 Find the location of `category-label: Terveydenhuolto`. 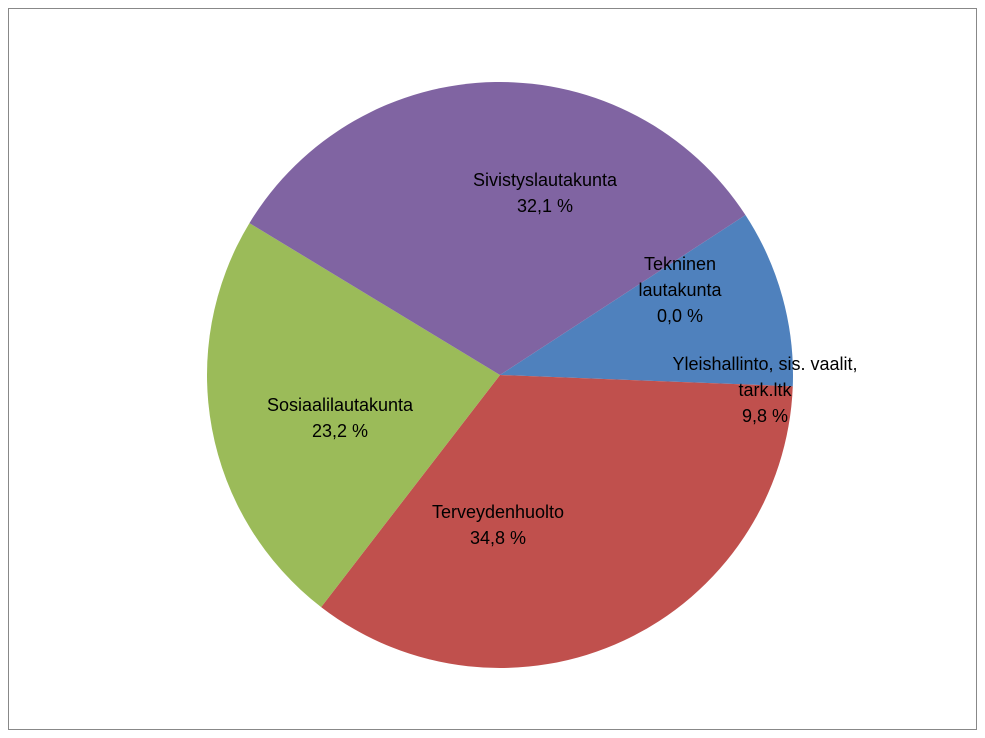

category-label: Terveydenhuolto is located at coordinates (498, 512).